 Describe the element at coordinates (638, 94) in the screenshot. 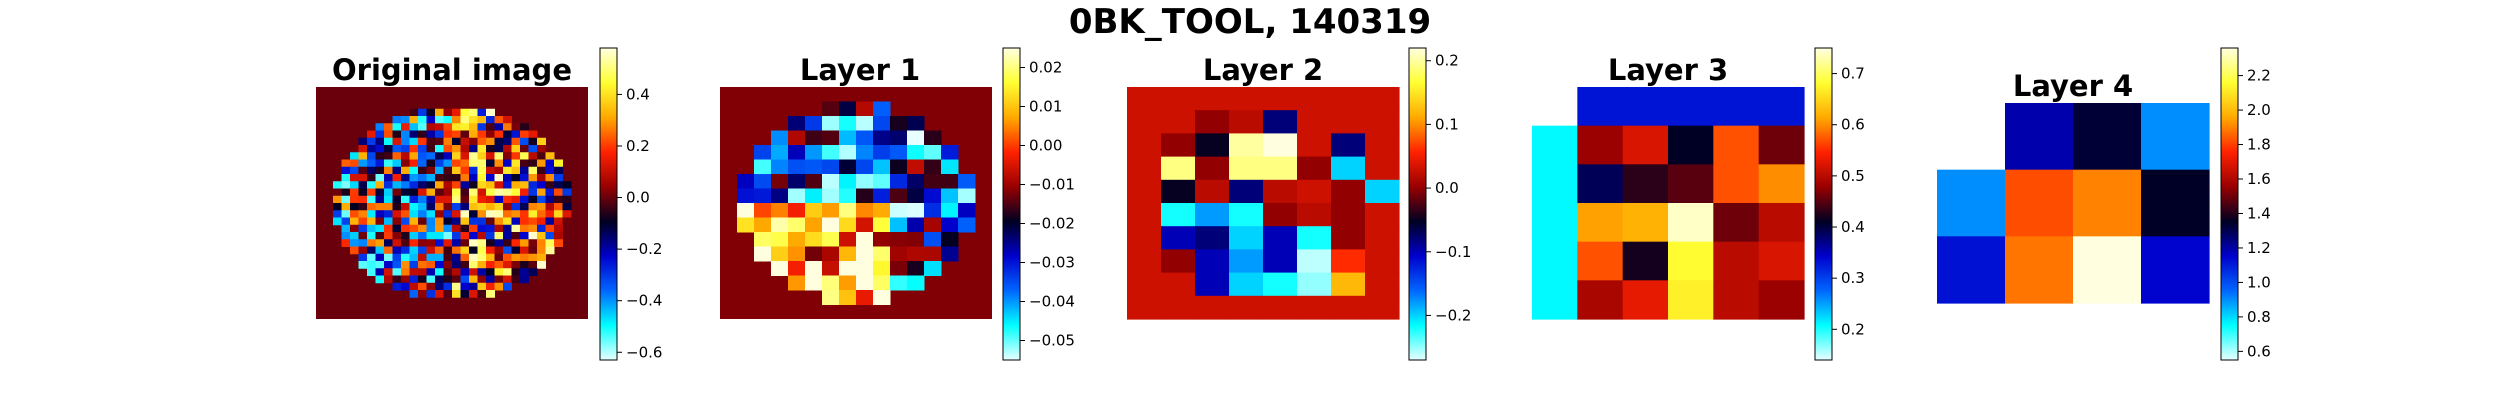

I see `colorbar-tick-label: 0.4` at that location.